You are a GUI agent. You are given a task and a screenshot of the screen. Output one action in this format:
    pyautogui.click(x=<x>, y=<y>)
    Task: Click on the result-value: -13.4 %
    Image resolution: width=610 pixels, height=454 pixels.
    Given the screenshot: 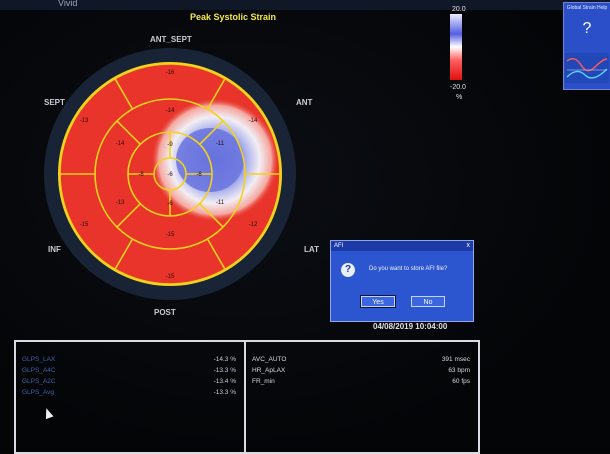 What is the action you would take?
    pyautogui.click(x=224, y=381)
    